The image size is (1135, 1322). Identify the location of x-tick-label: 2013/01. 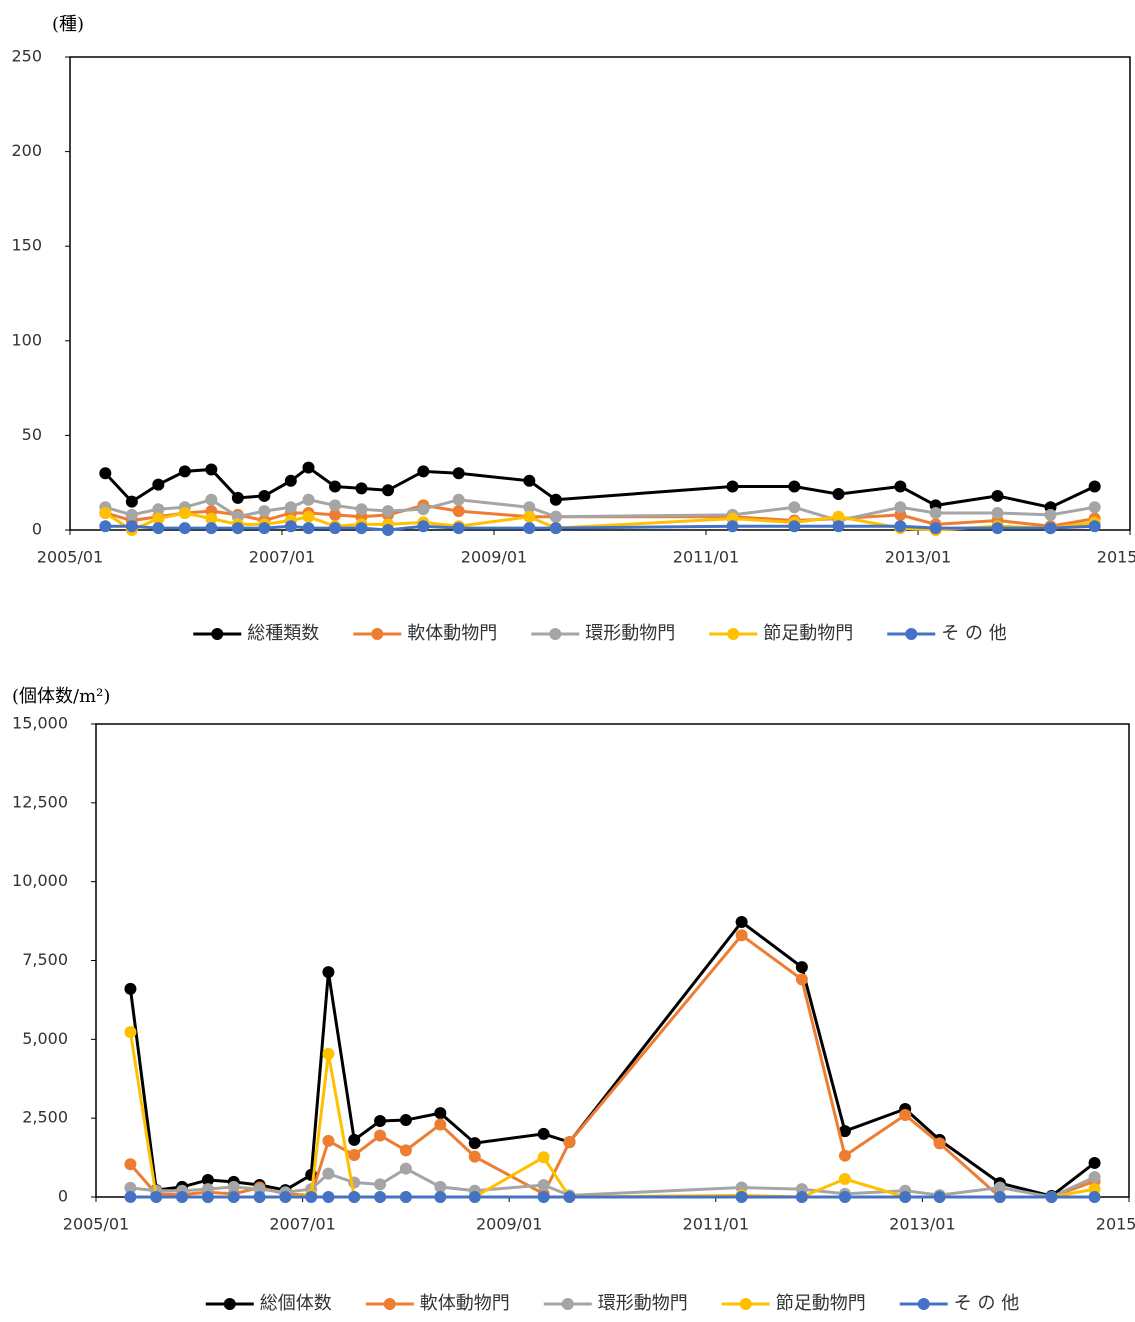
(922, 1224).